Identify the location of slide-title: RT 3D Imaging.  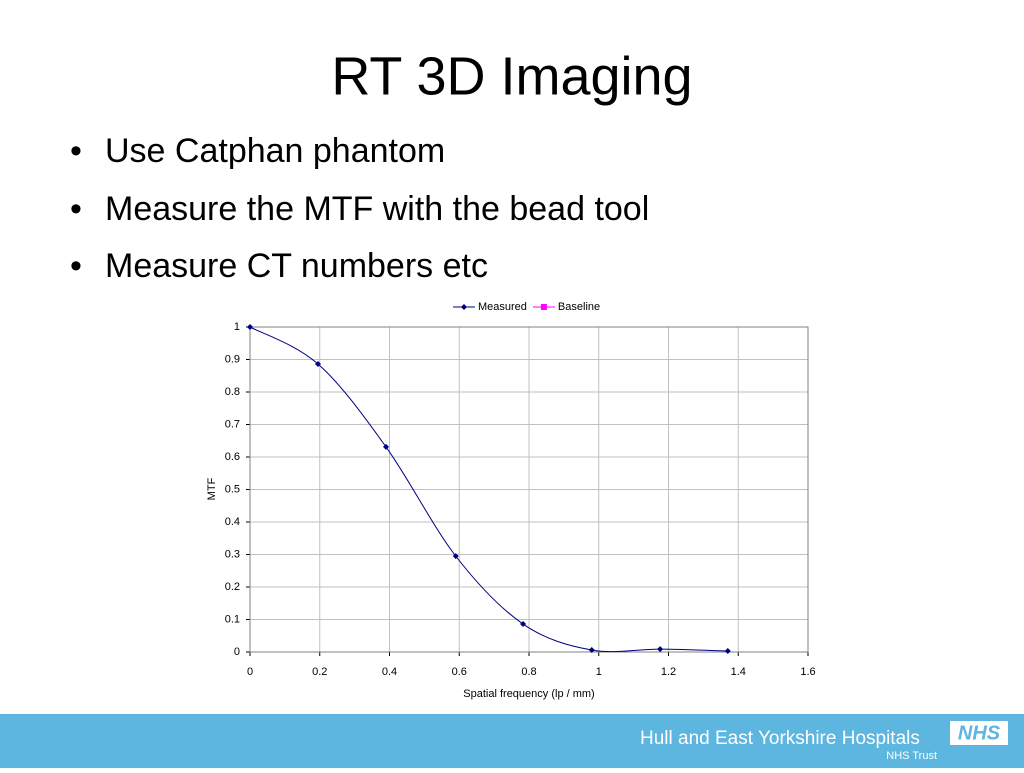
(511, 76).